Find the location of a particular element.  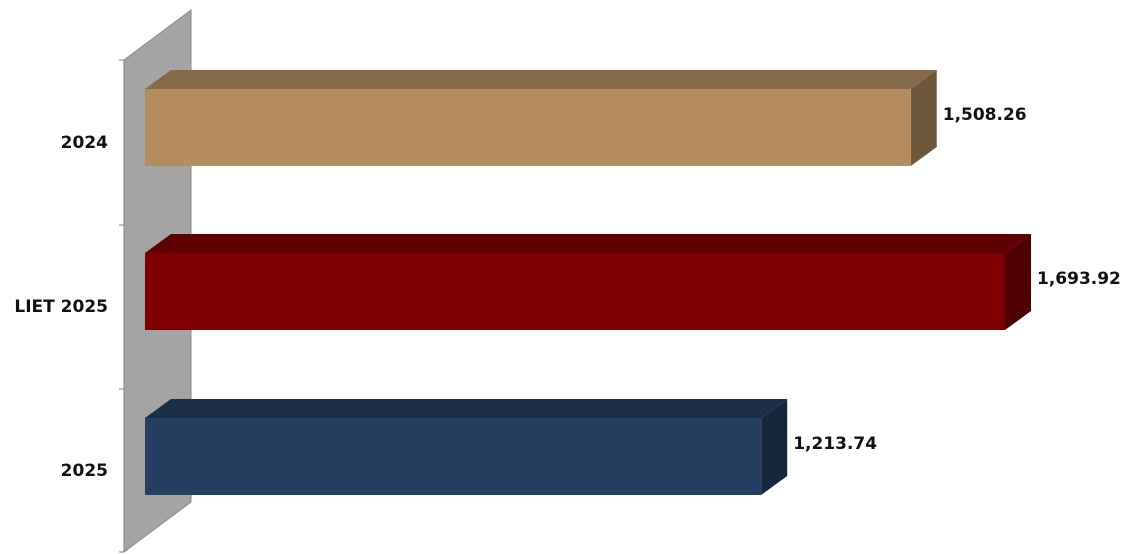

category-label: LIET 2025 is located at coordinates (61, 307).